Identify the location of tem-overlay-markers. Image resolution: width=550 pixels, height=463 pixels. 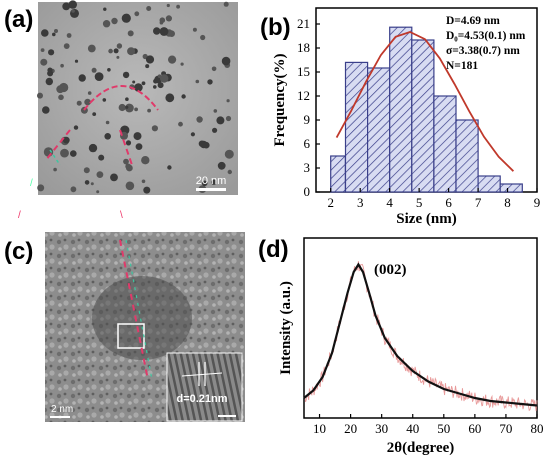
(102, 125).